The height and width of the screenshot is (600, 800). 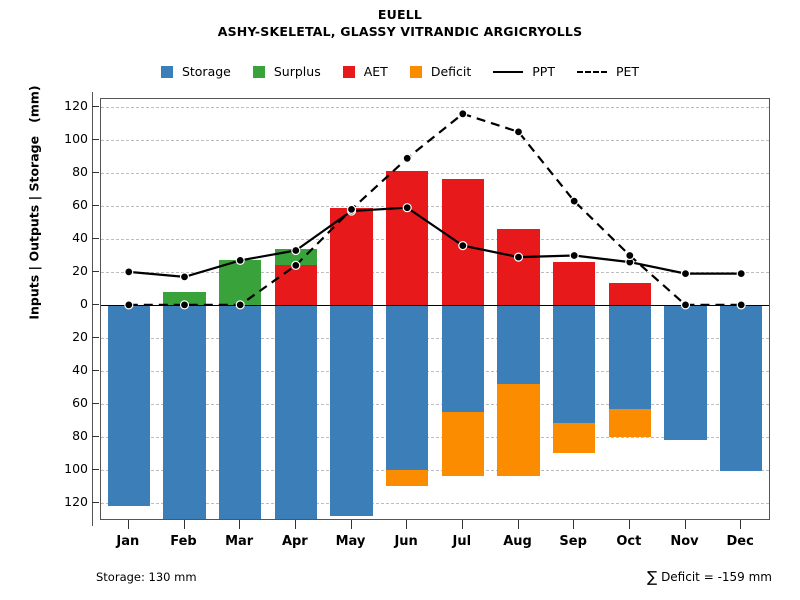 What do you see at coordinates (407, 208) in the screenshot?
I see `marker-ppt-jun` at bounding box center [407, 208].